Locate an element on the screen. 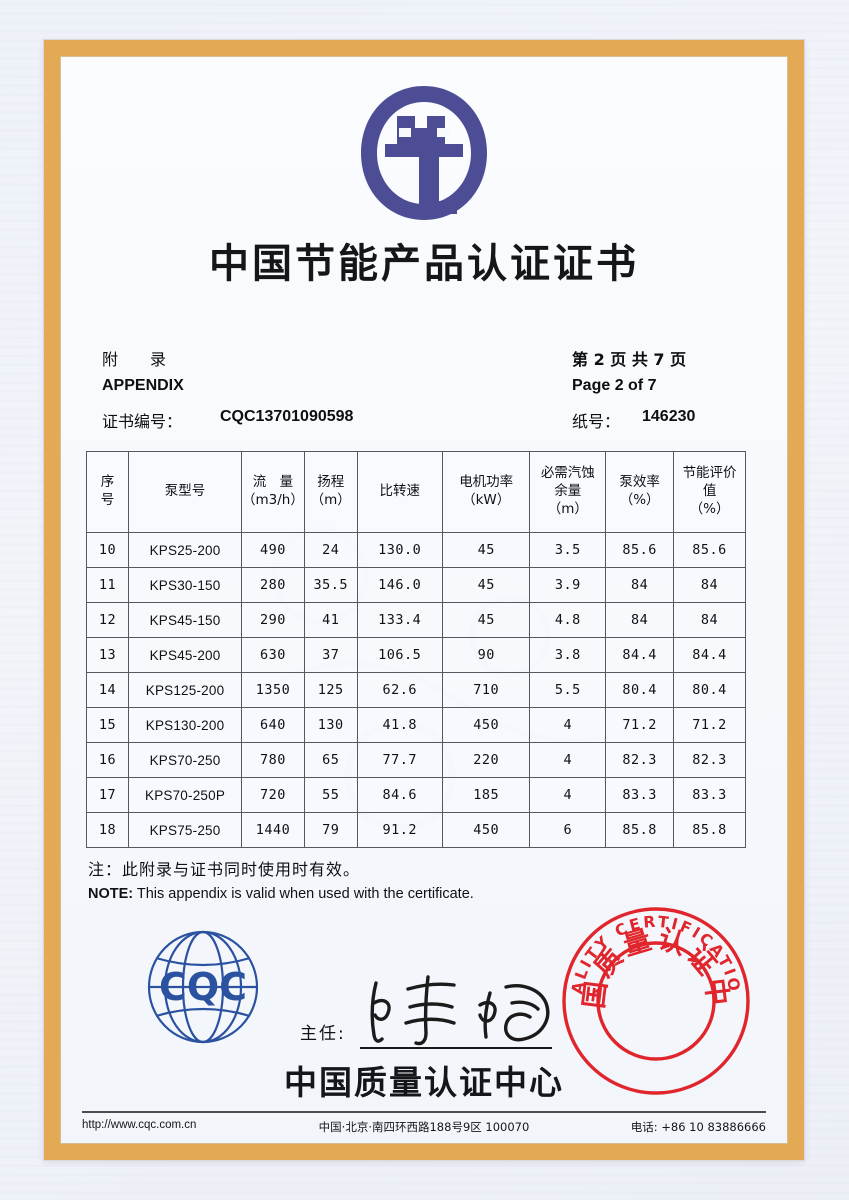 The width and height of the screenshot is (849, 1200). cell-eff: 71.2 is located at coordinates (640, 725).